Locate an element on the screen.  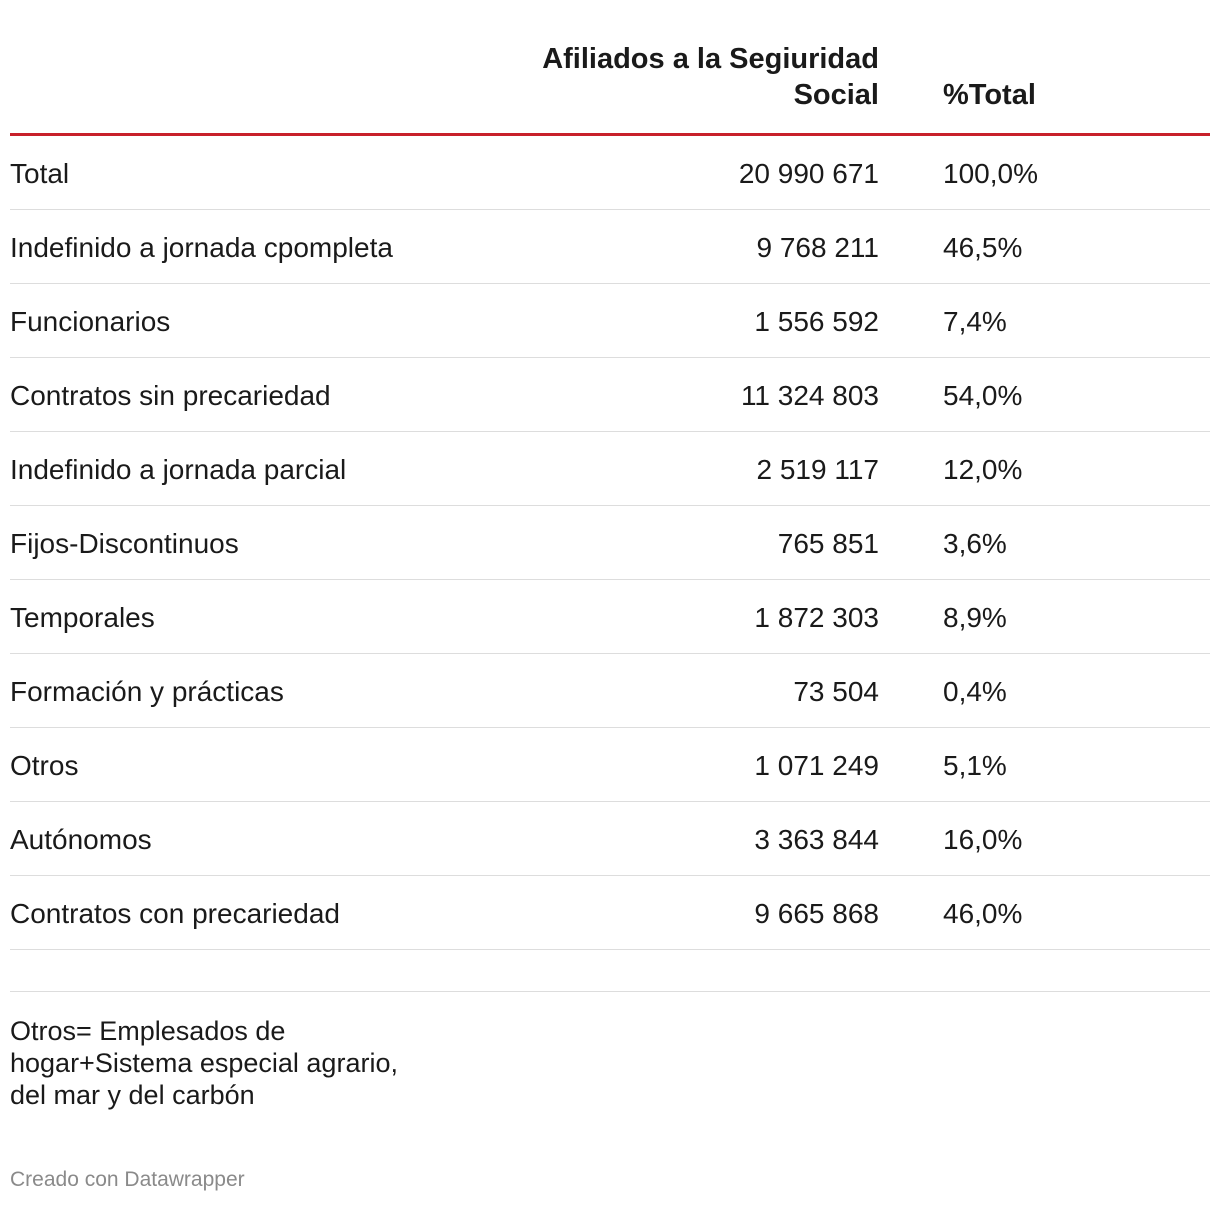
table-row: Total 20 990 671 100,0% is located at coordinates (610, 173).